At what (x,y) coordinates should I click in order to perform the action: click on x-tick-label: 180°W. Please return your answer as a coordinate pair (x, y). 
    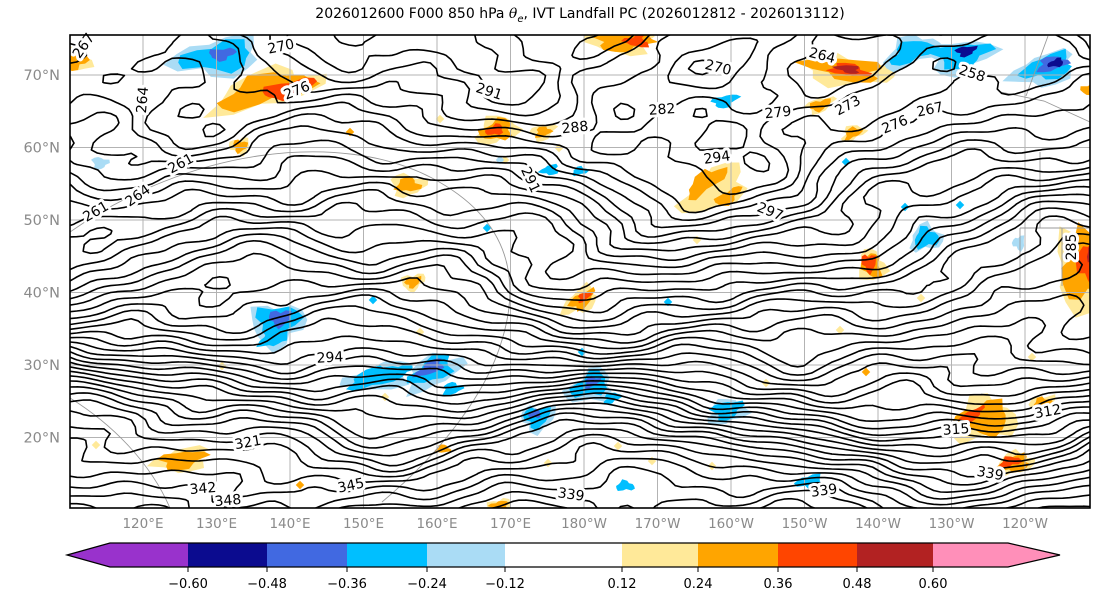
    Looking at the image, I should click on (584, 524).